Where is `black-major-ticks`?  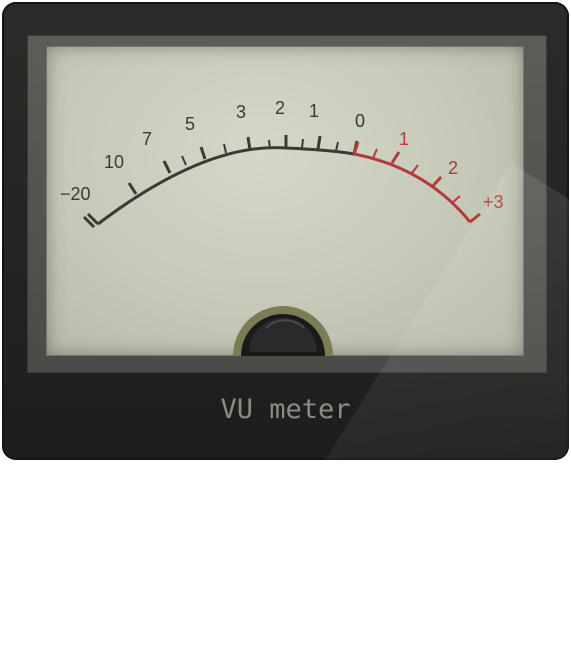 black-major-ticks is located at coordinates (220, 182).